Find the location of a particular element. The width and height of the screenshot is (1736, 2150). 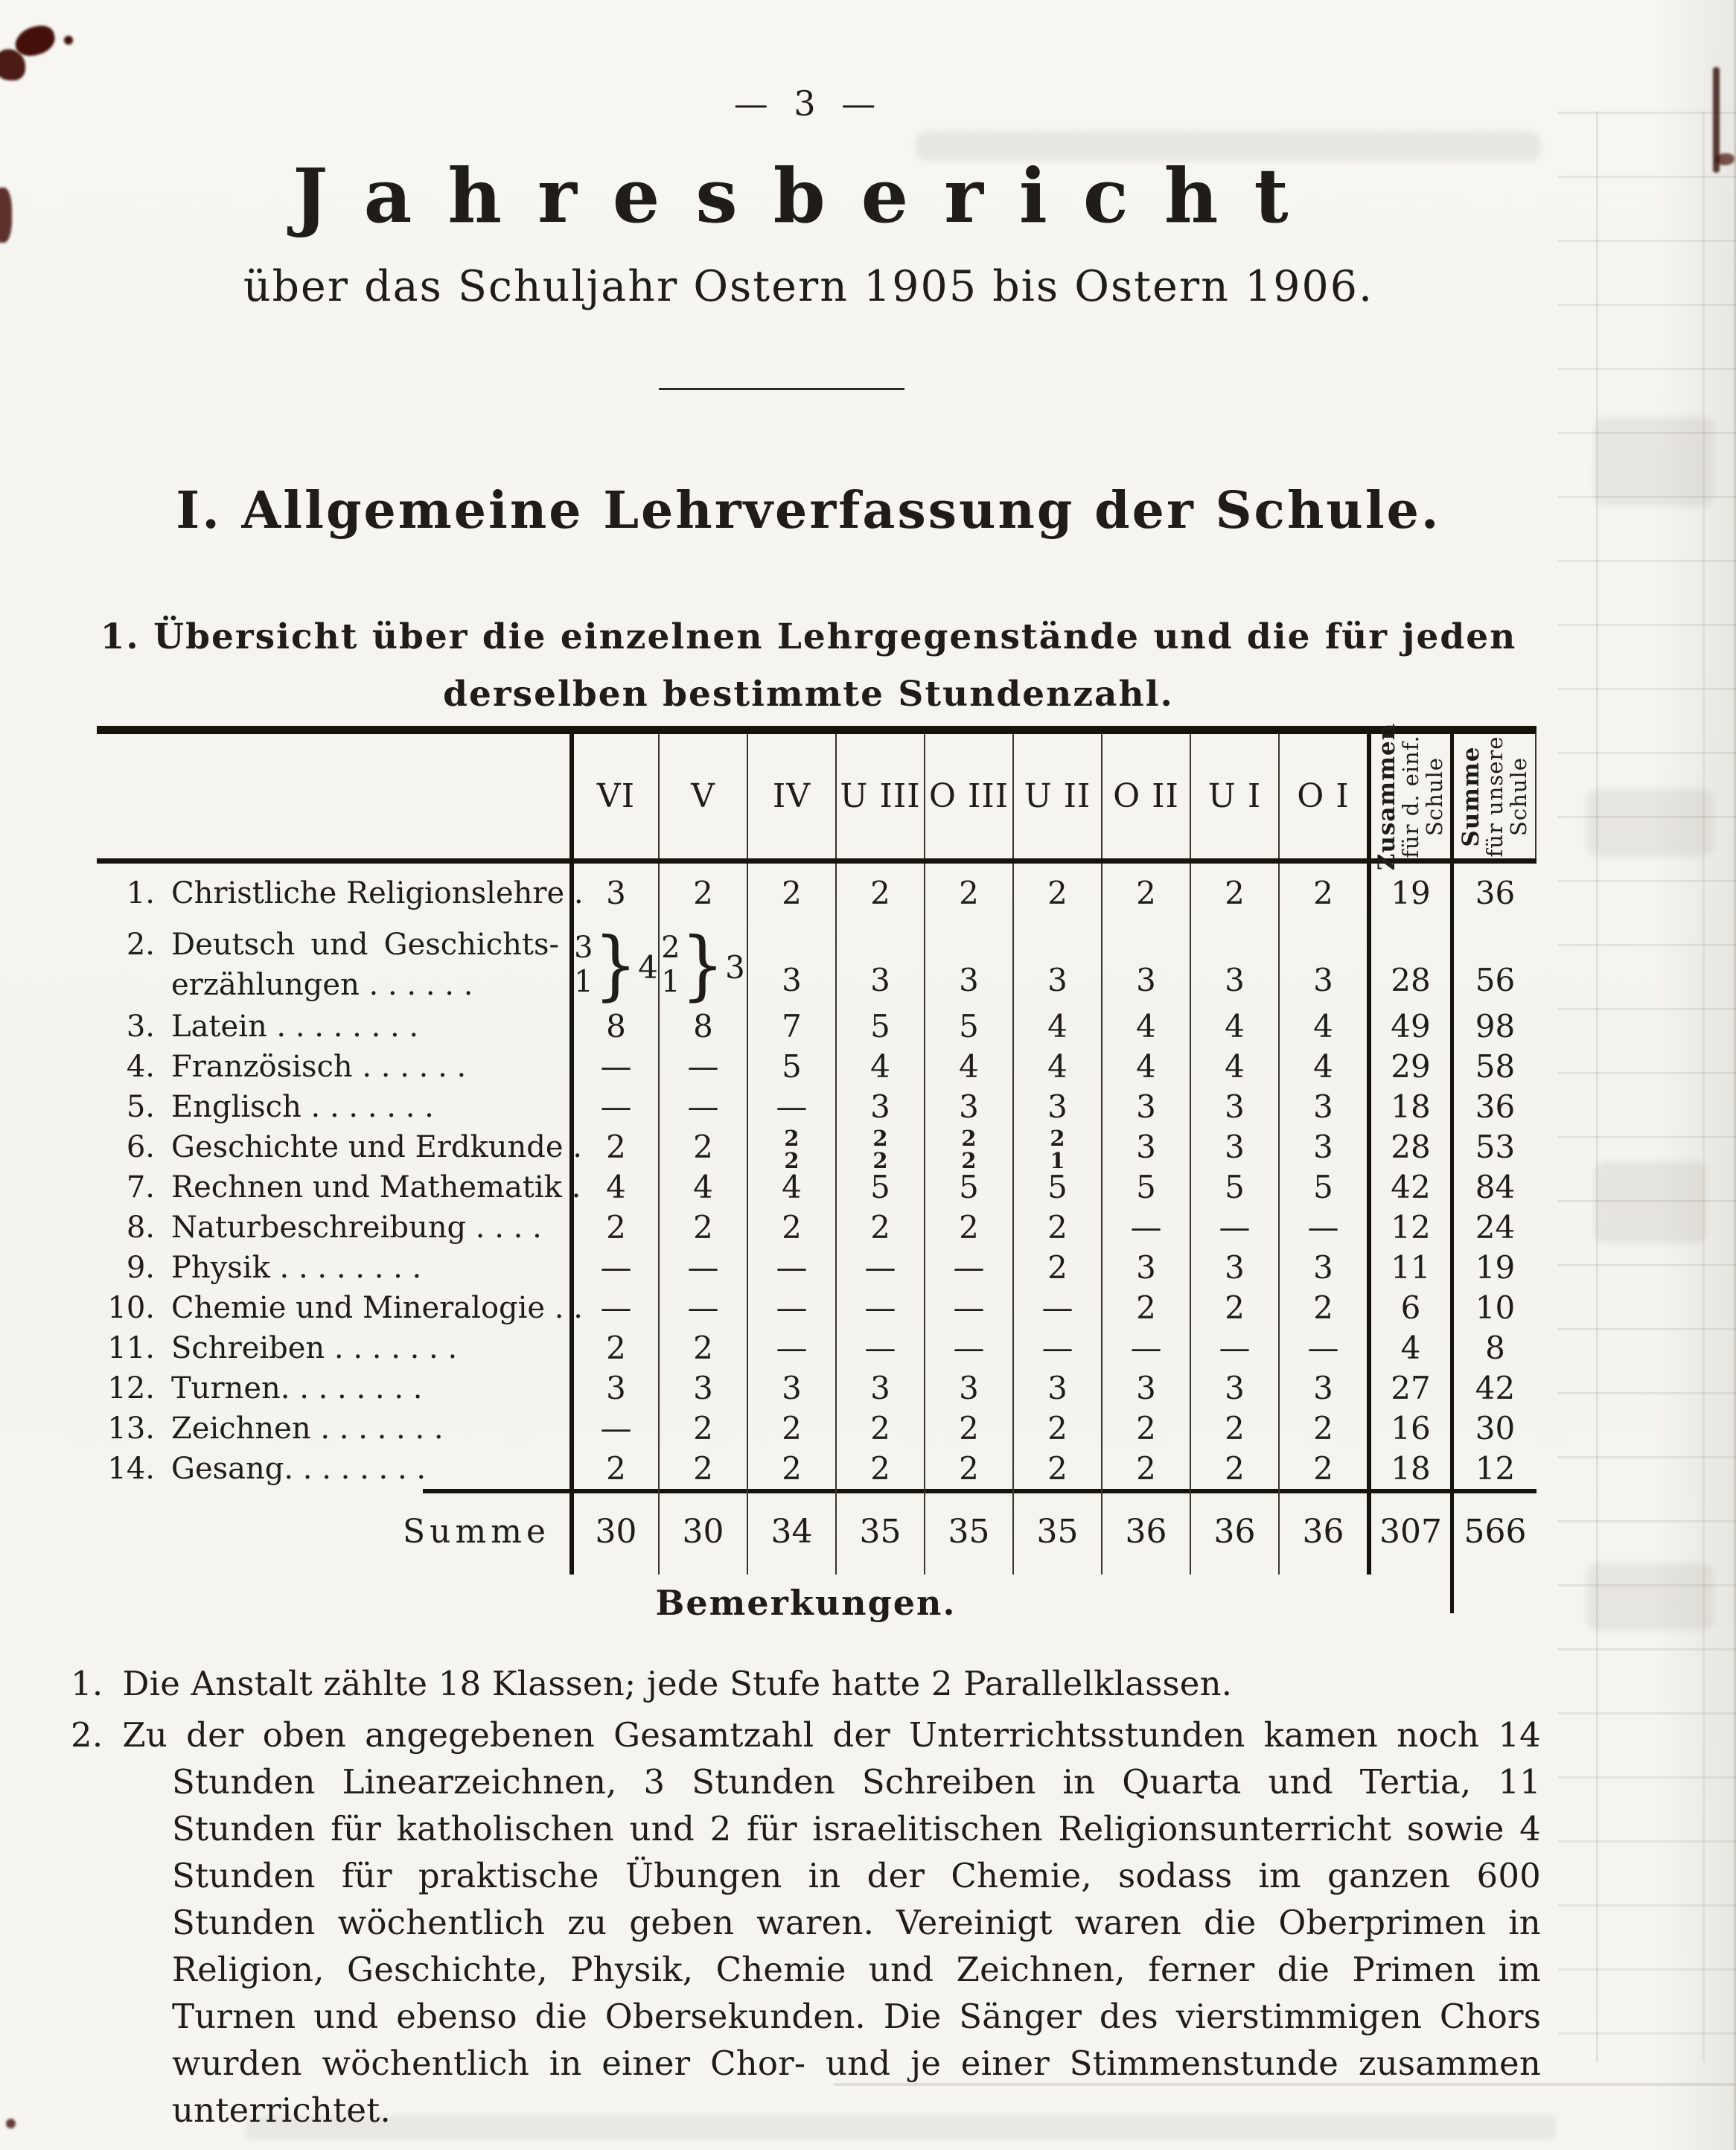

summe-column-rule-extension is located at coordinates (1452, 1594).